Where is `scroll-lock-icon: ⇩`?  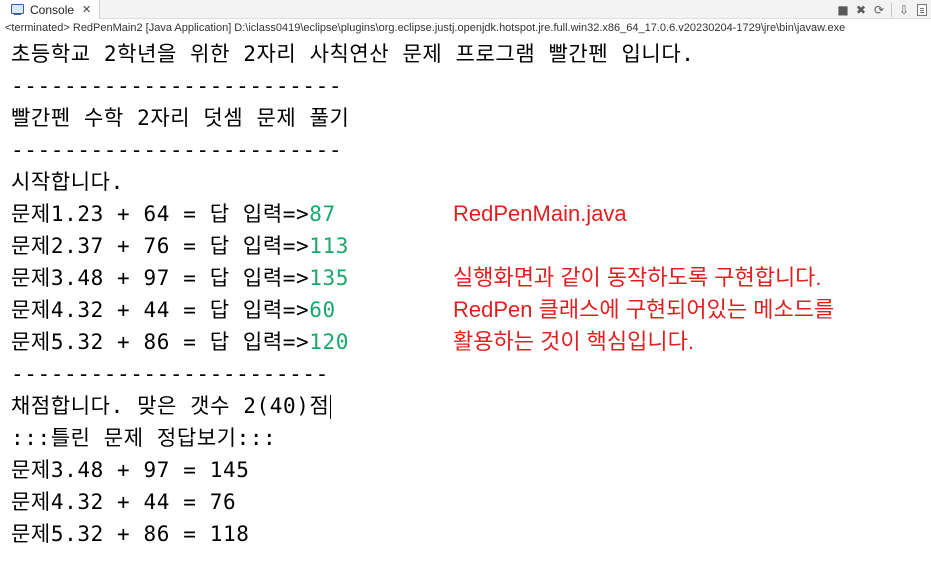
scroll-lock-icon: ⇩ is located at coordinates (904, 9).